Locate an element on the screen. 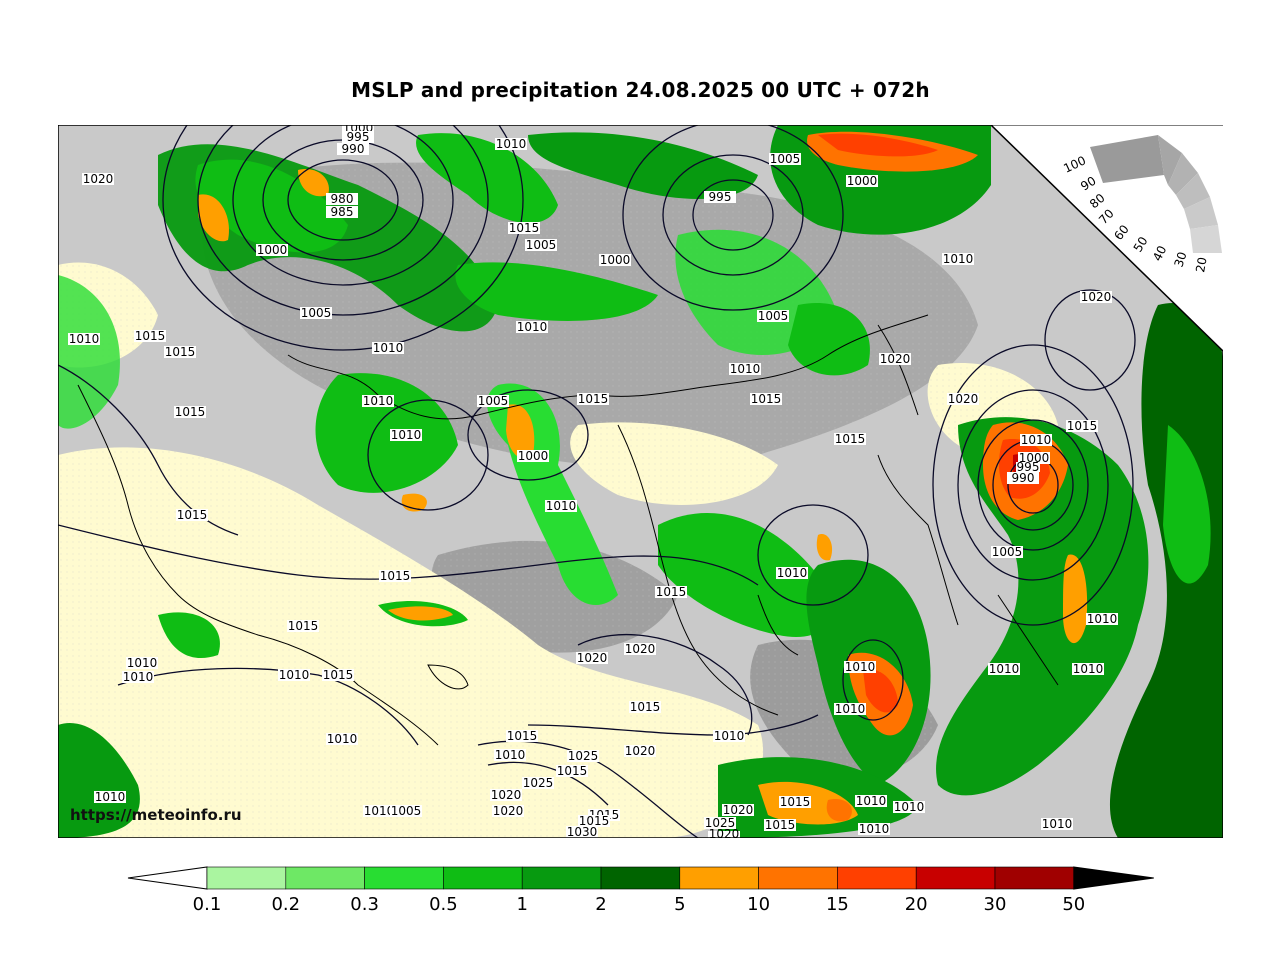 Image resolution: width=1281 pixels, height=963 pixels. colorbar-boxes is located at coordinates (640, 878).